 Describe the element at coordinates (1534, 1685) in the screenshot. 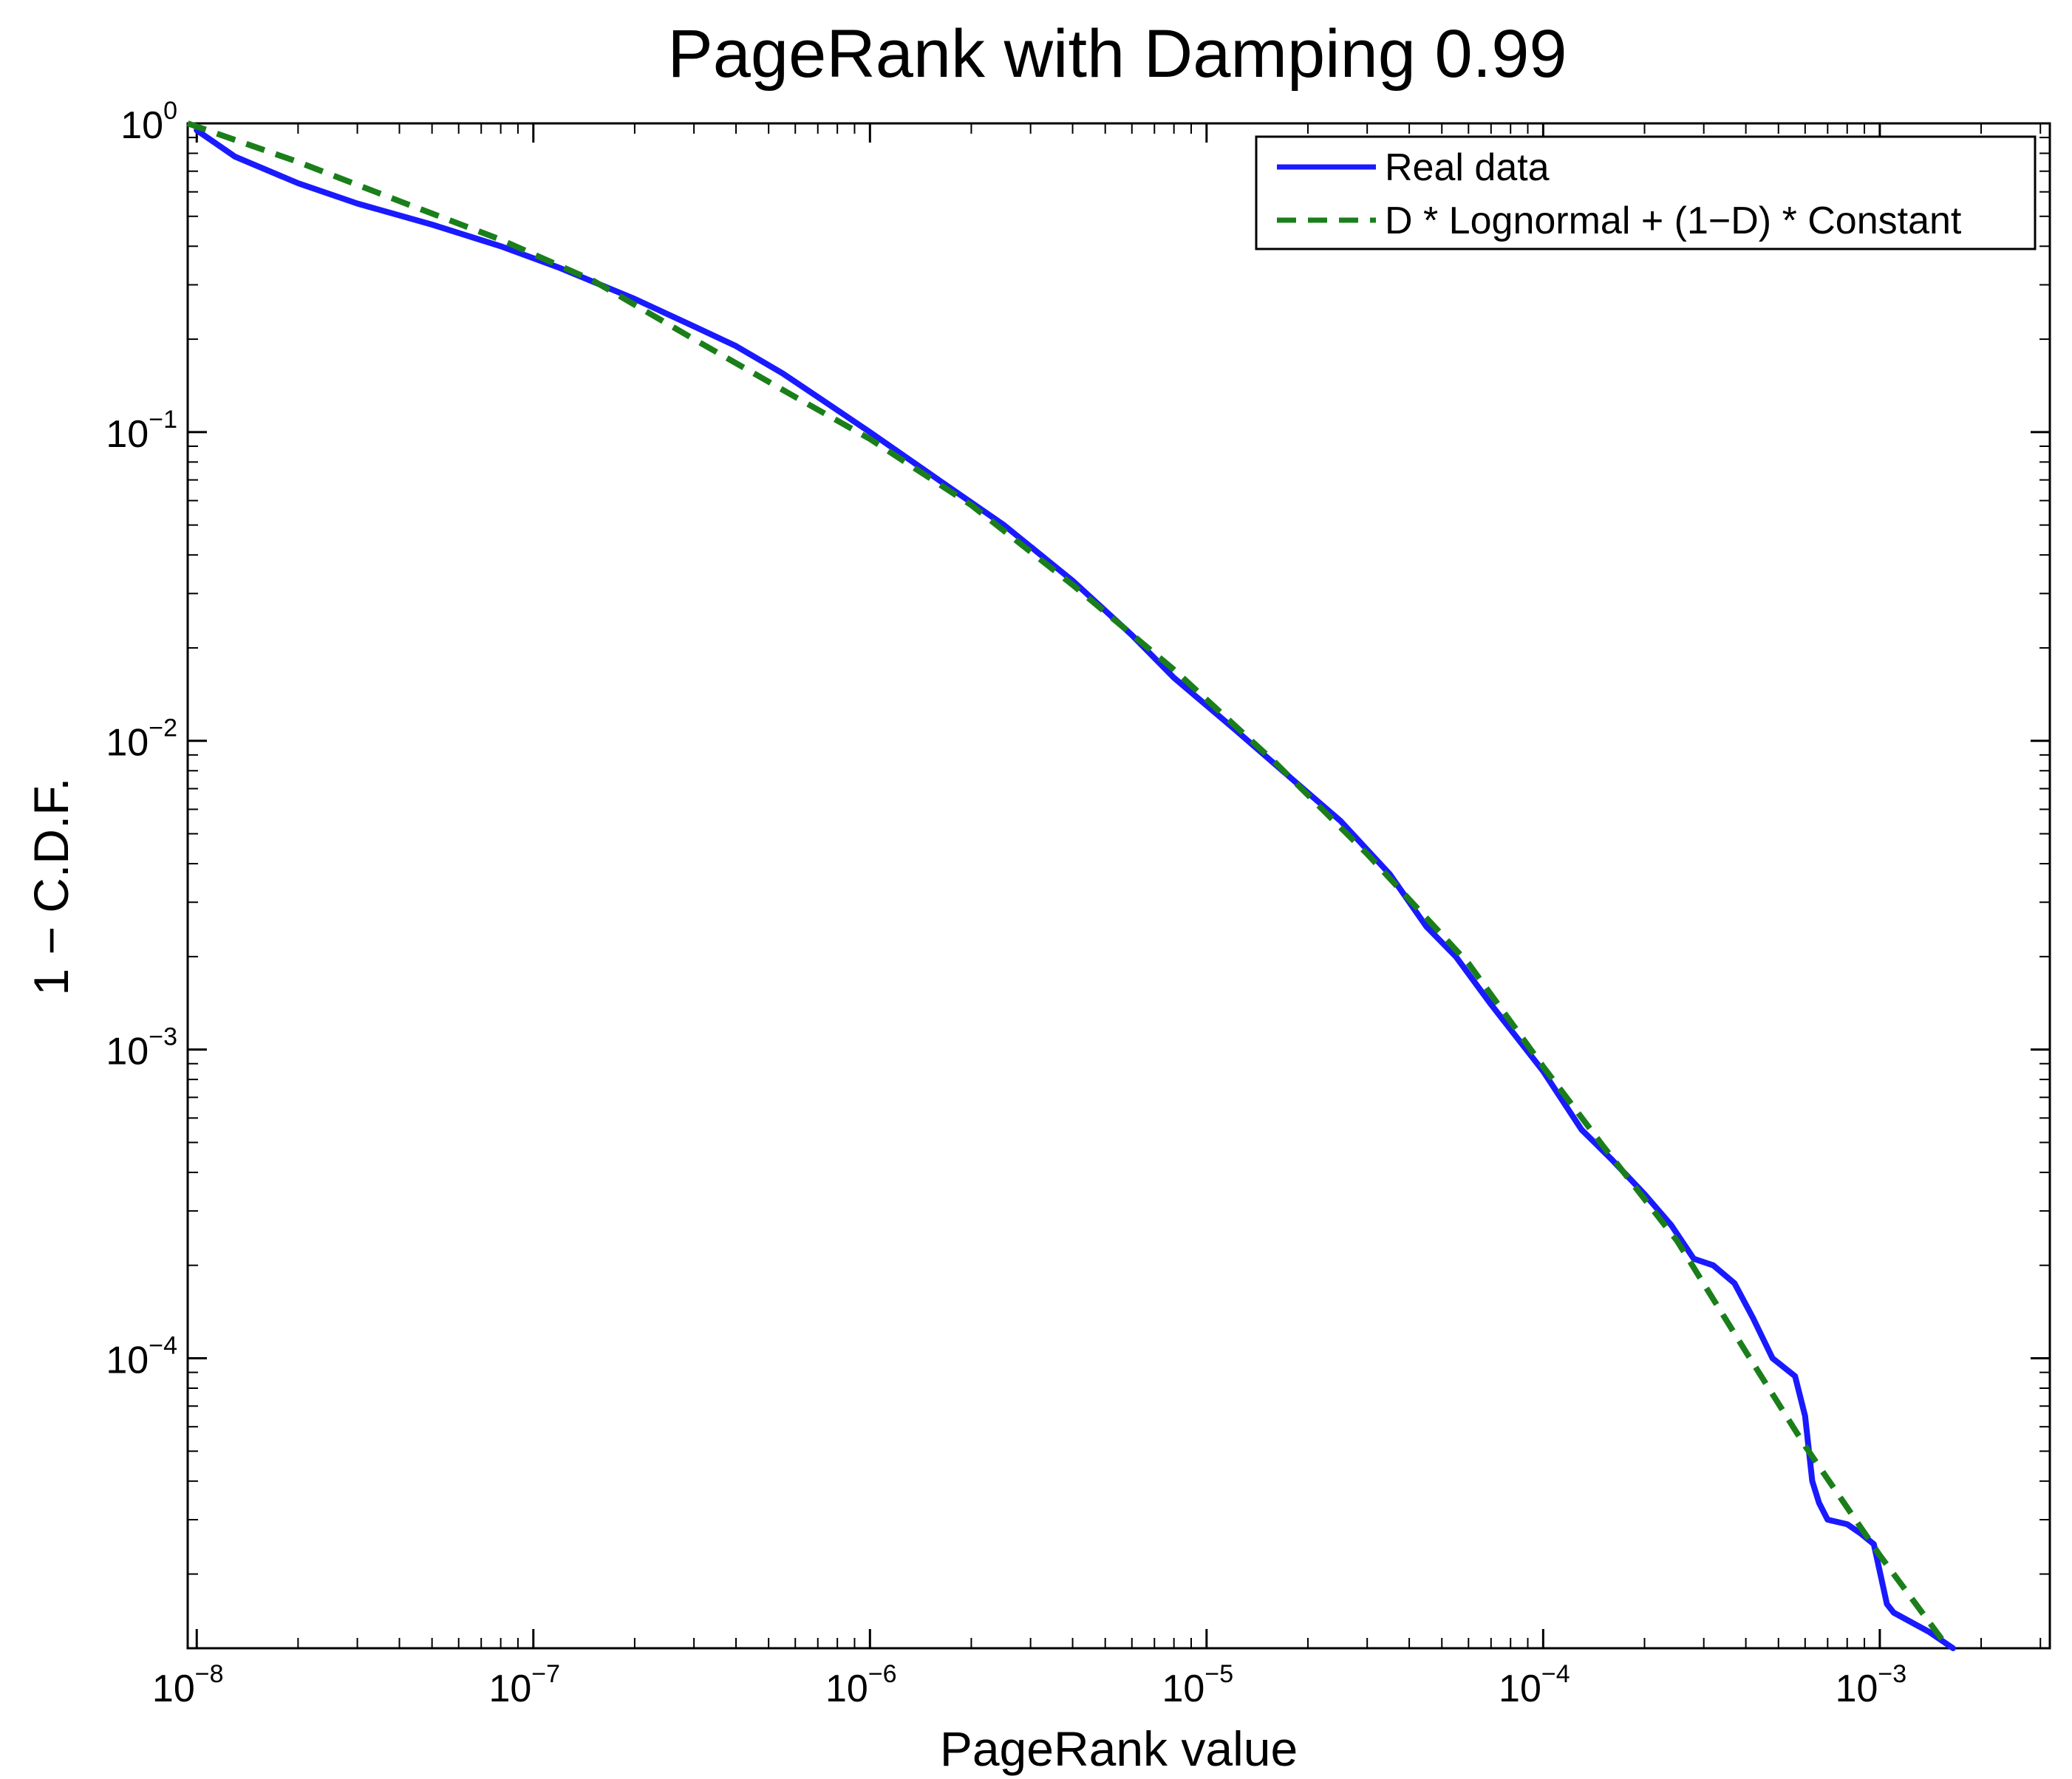

I see `x-tick-label: 10⁻⁴` at that location.